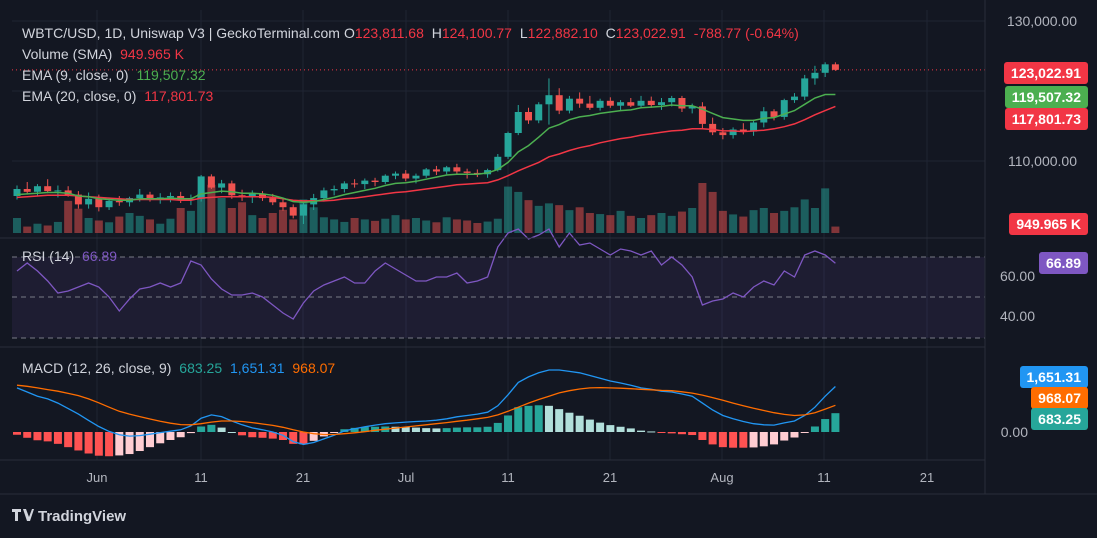 The height and width of the screenshot is (538, 1097). Describe the element at coordinates (1014, 432) in the screenshot. I see `macd-tick-0: 0.00` at that location.